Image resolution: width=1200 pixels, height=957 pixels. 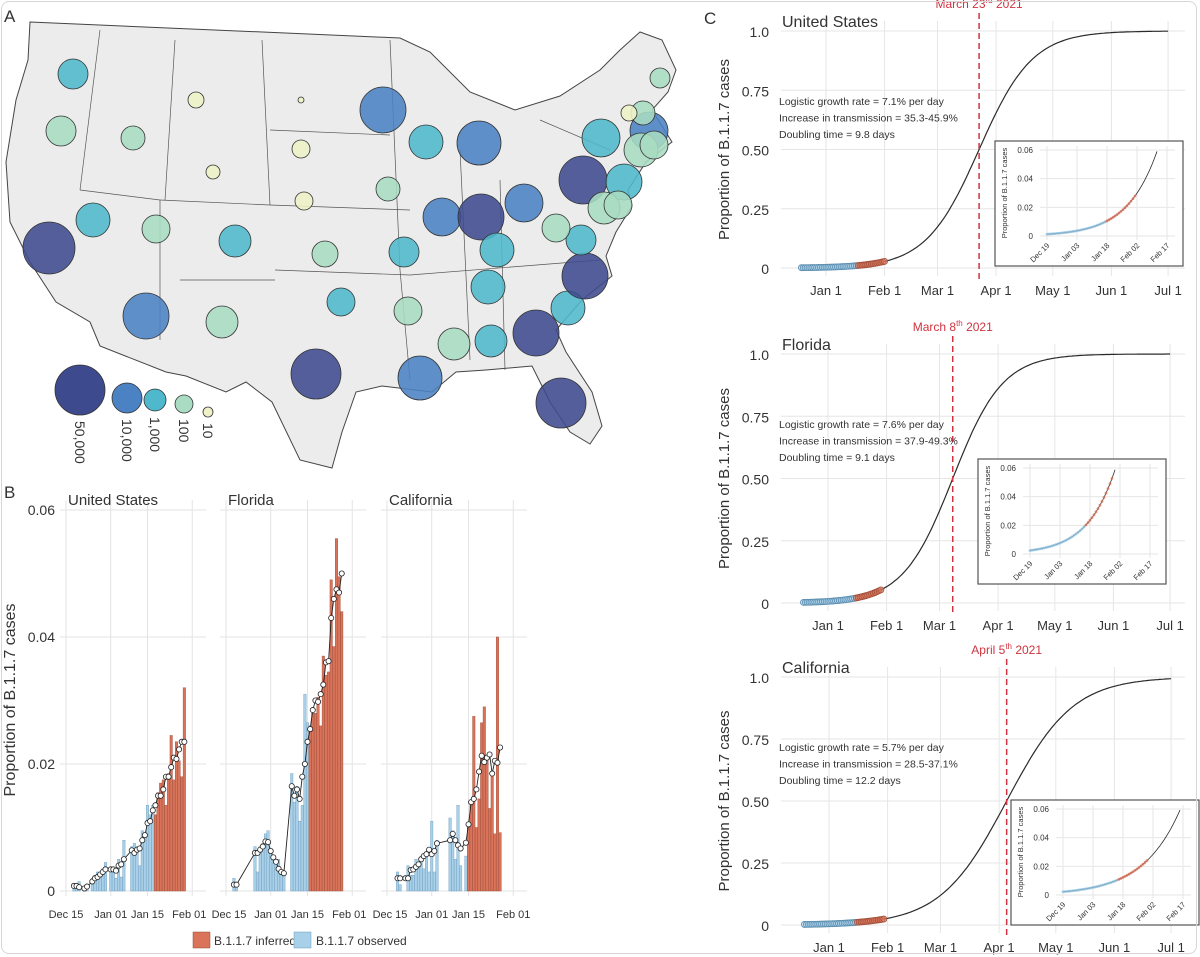 I want to click on panel-label-c: C, so click(x=710, y=18).